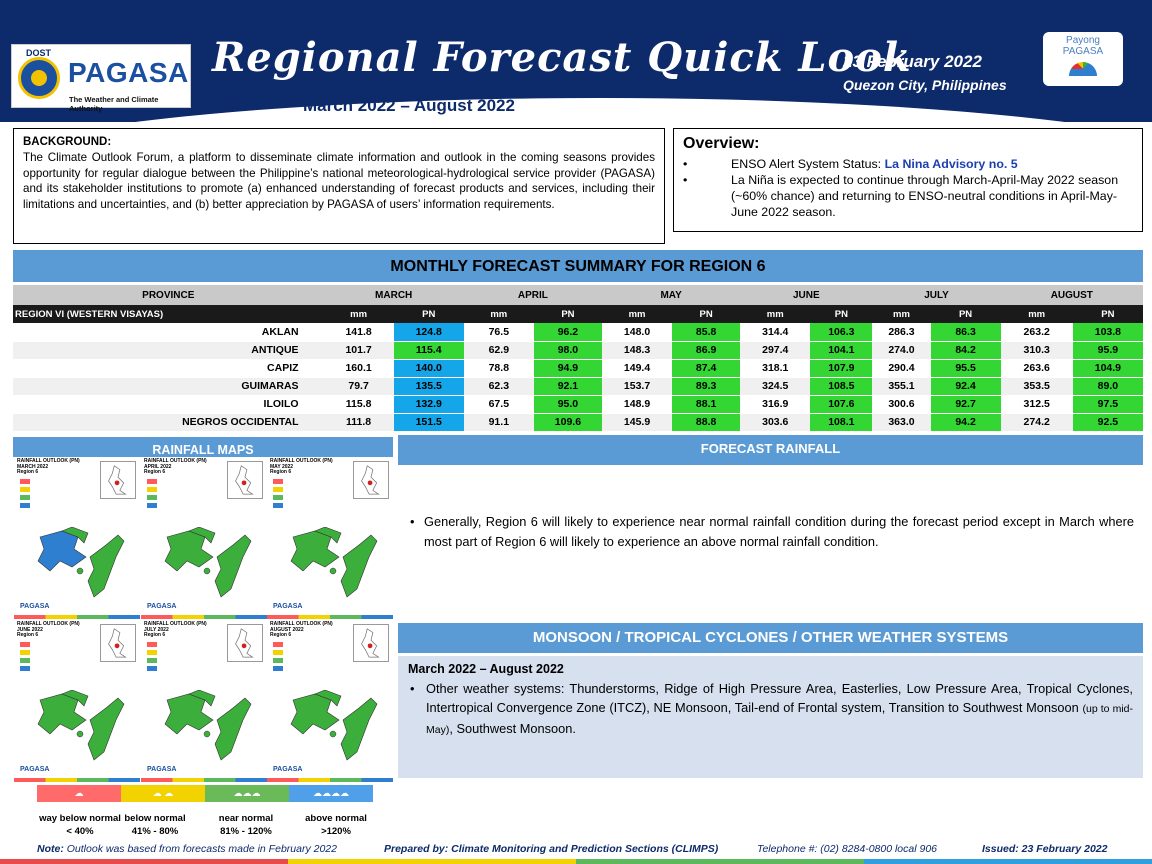 The height and width of the screenshot is (864, 1152). What do you see at coordinates (847, 849) in the screenshot?
I see `footer-telephone: Telephone #: (02) 8284-0800 local 906` at bounding box center [847, 849].